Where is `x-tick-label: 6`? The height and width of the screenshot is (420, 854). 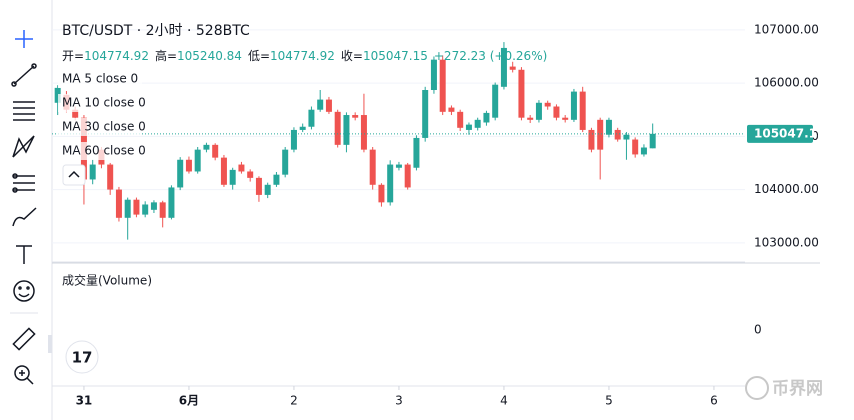
x-tick-label: 6 is located at coordinates (714, 401).